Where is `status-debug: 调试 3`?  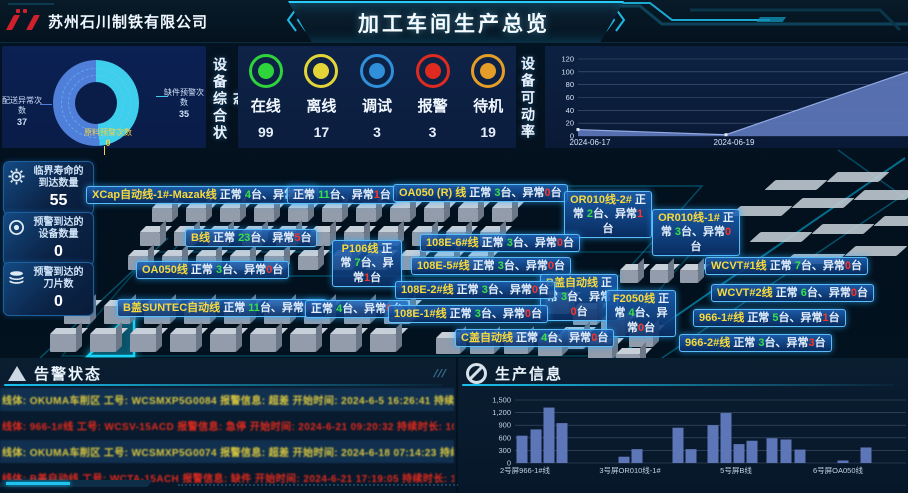 status-debug: 调试 3 is located at coordinates (377, 97).